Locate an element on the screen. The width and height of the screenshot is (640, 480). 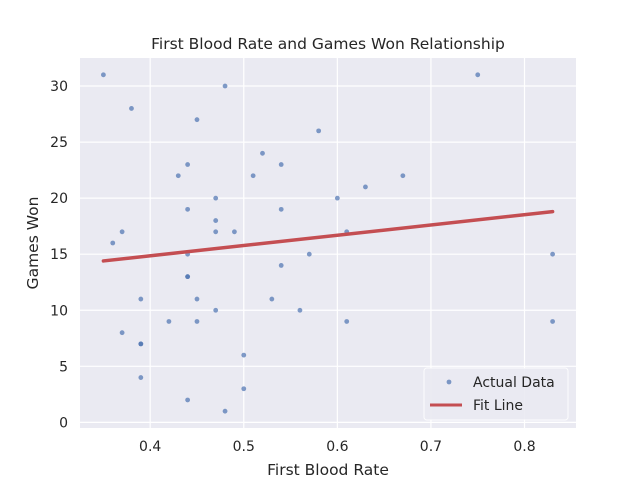
y-tick-label: 15 is located at coordinates (59, 255).